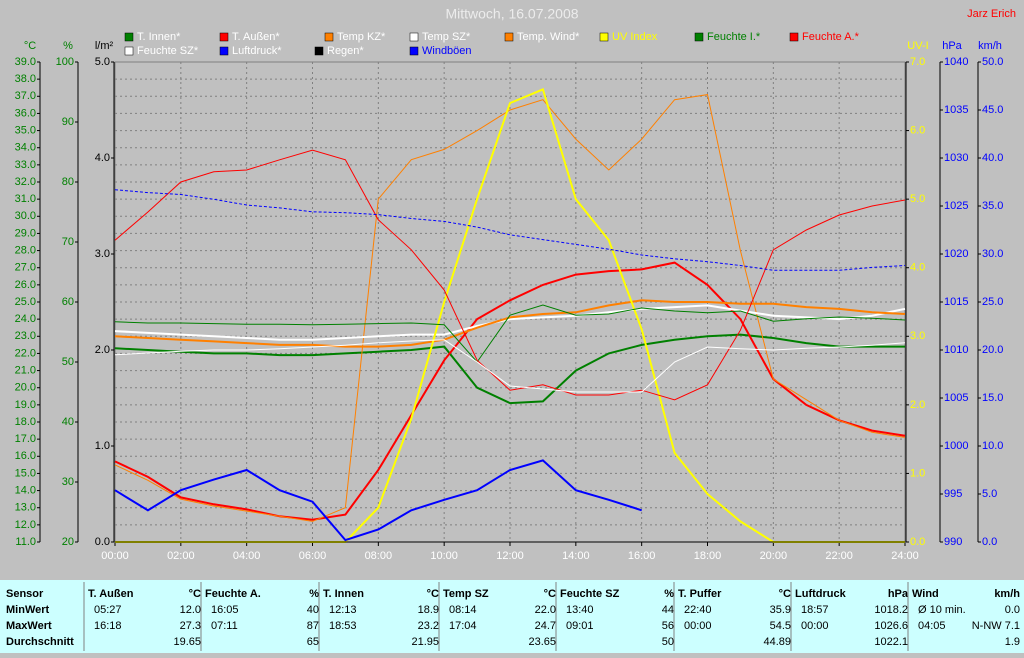 The width and height of the screenshot is (1024, 658). Describe the element at coordinates (466, 594) in the screenshot. I see `column-name: Temp SZ` at that location.